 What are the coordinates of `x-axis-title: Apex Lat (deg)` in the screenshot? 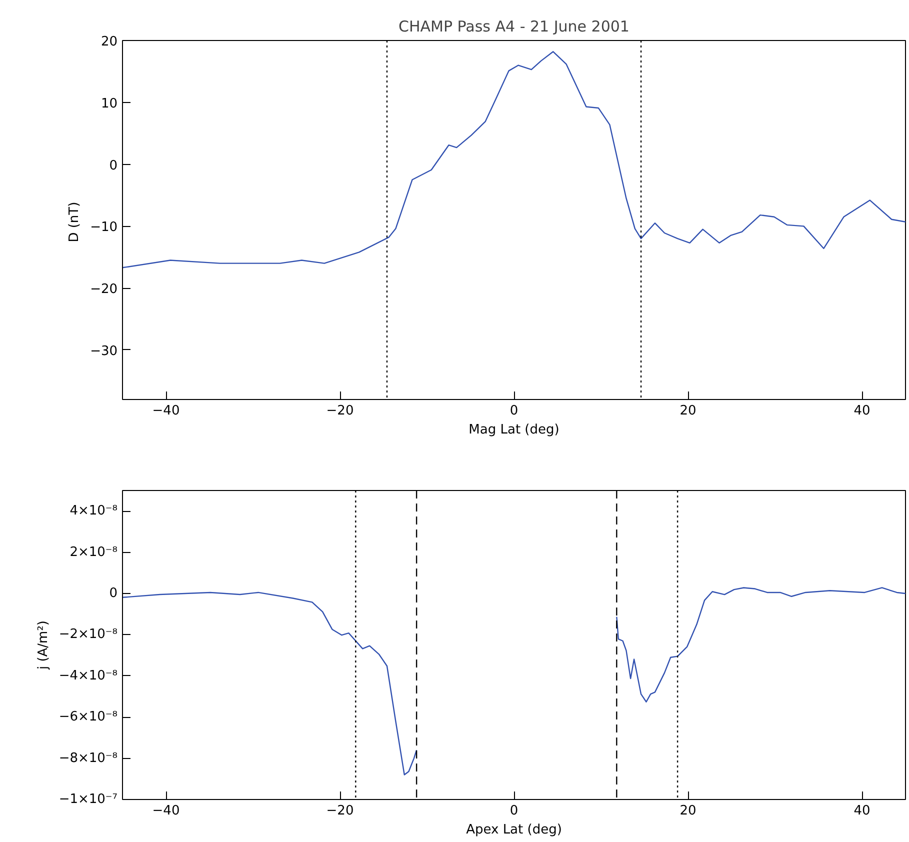 It's located at (514, 830).